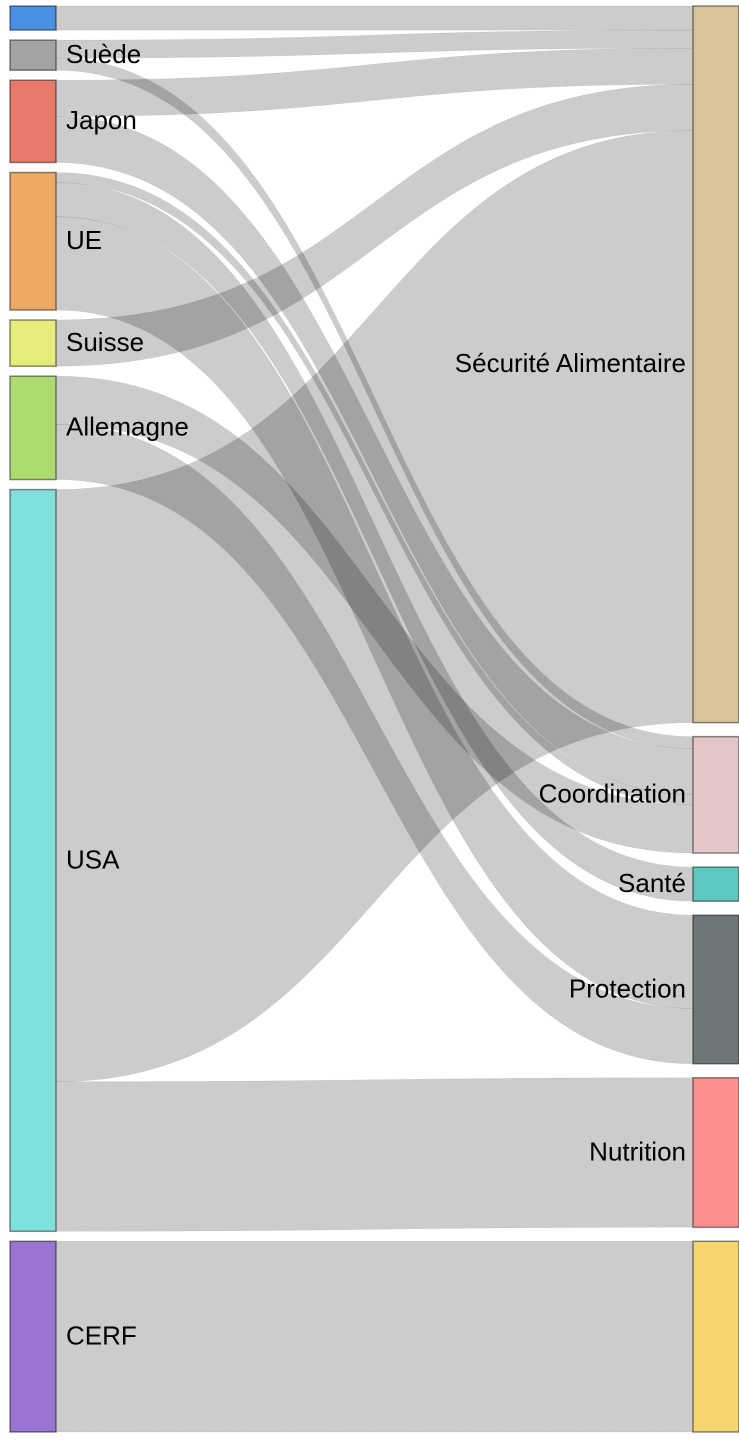  Describe the element at coordinates (101, 1336) in the screenshot. I see `node-label: CERF` at that location.